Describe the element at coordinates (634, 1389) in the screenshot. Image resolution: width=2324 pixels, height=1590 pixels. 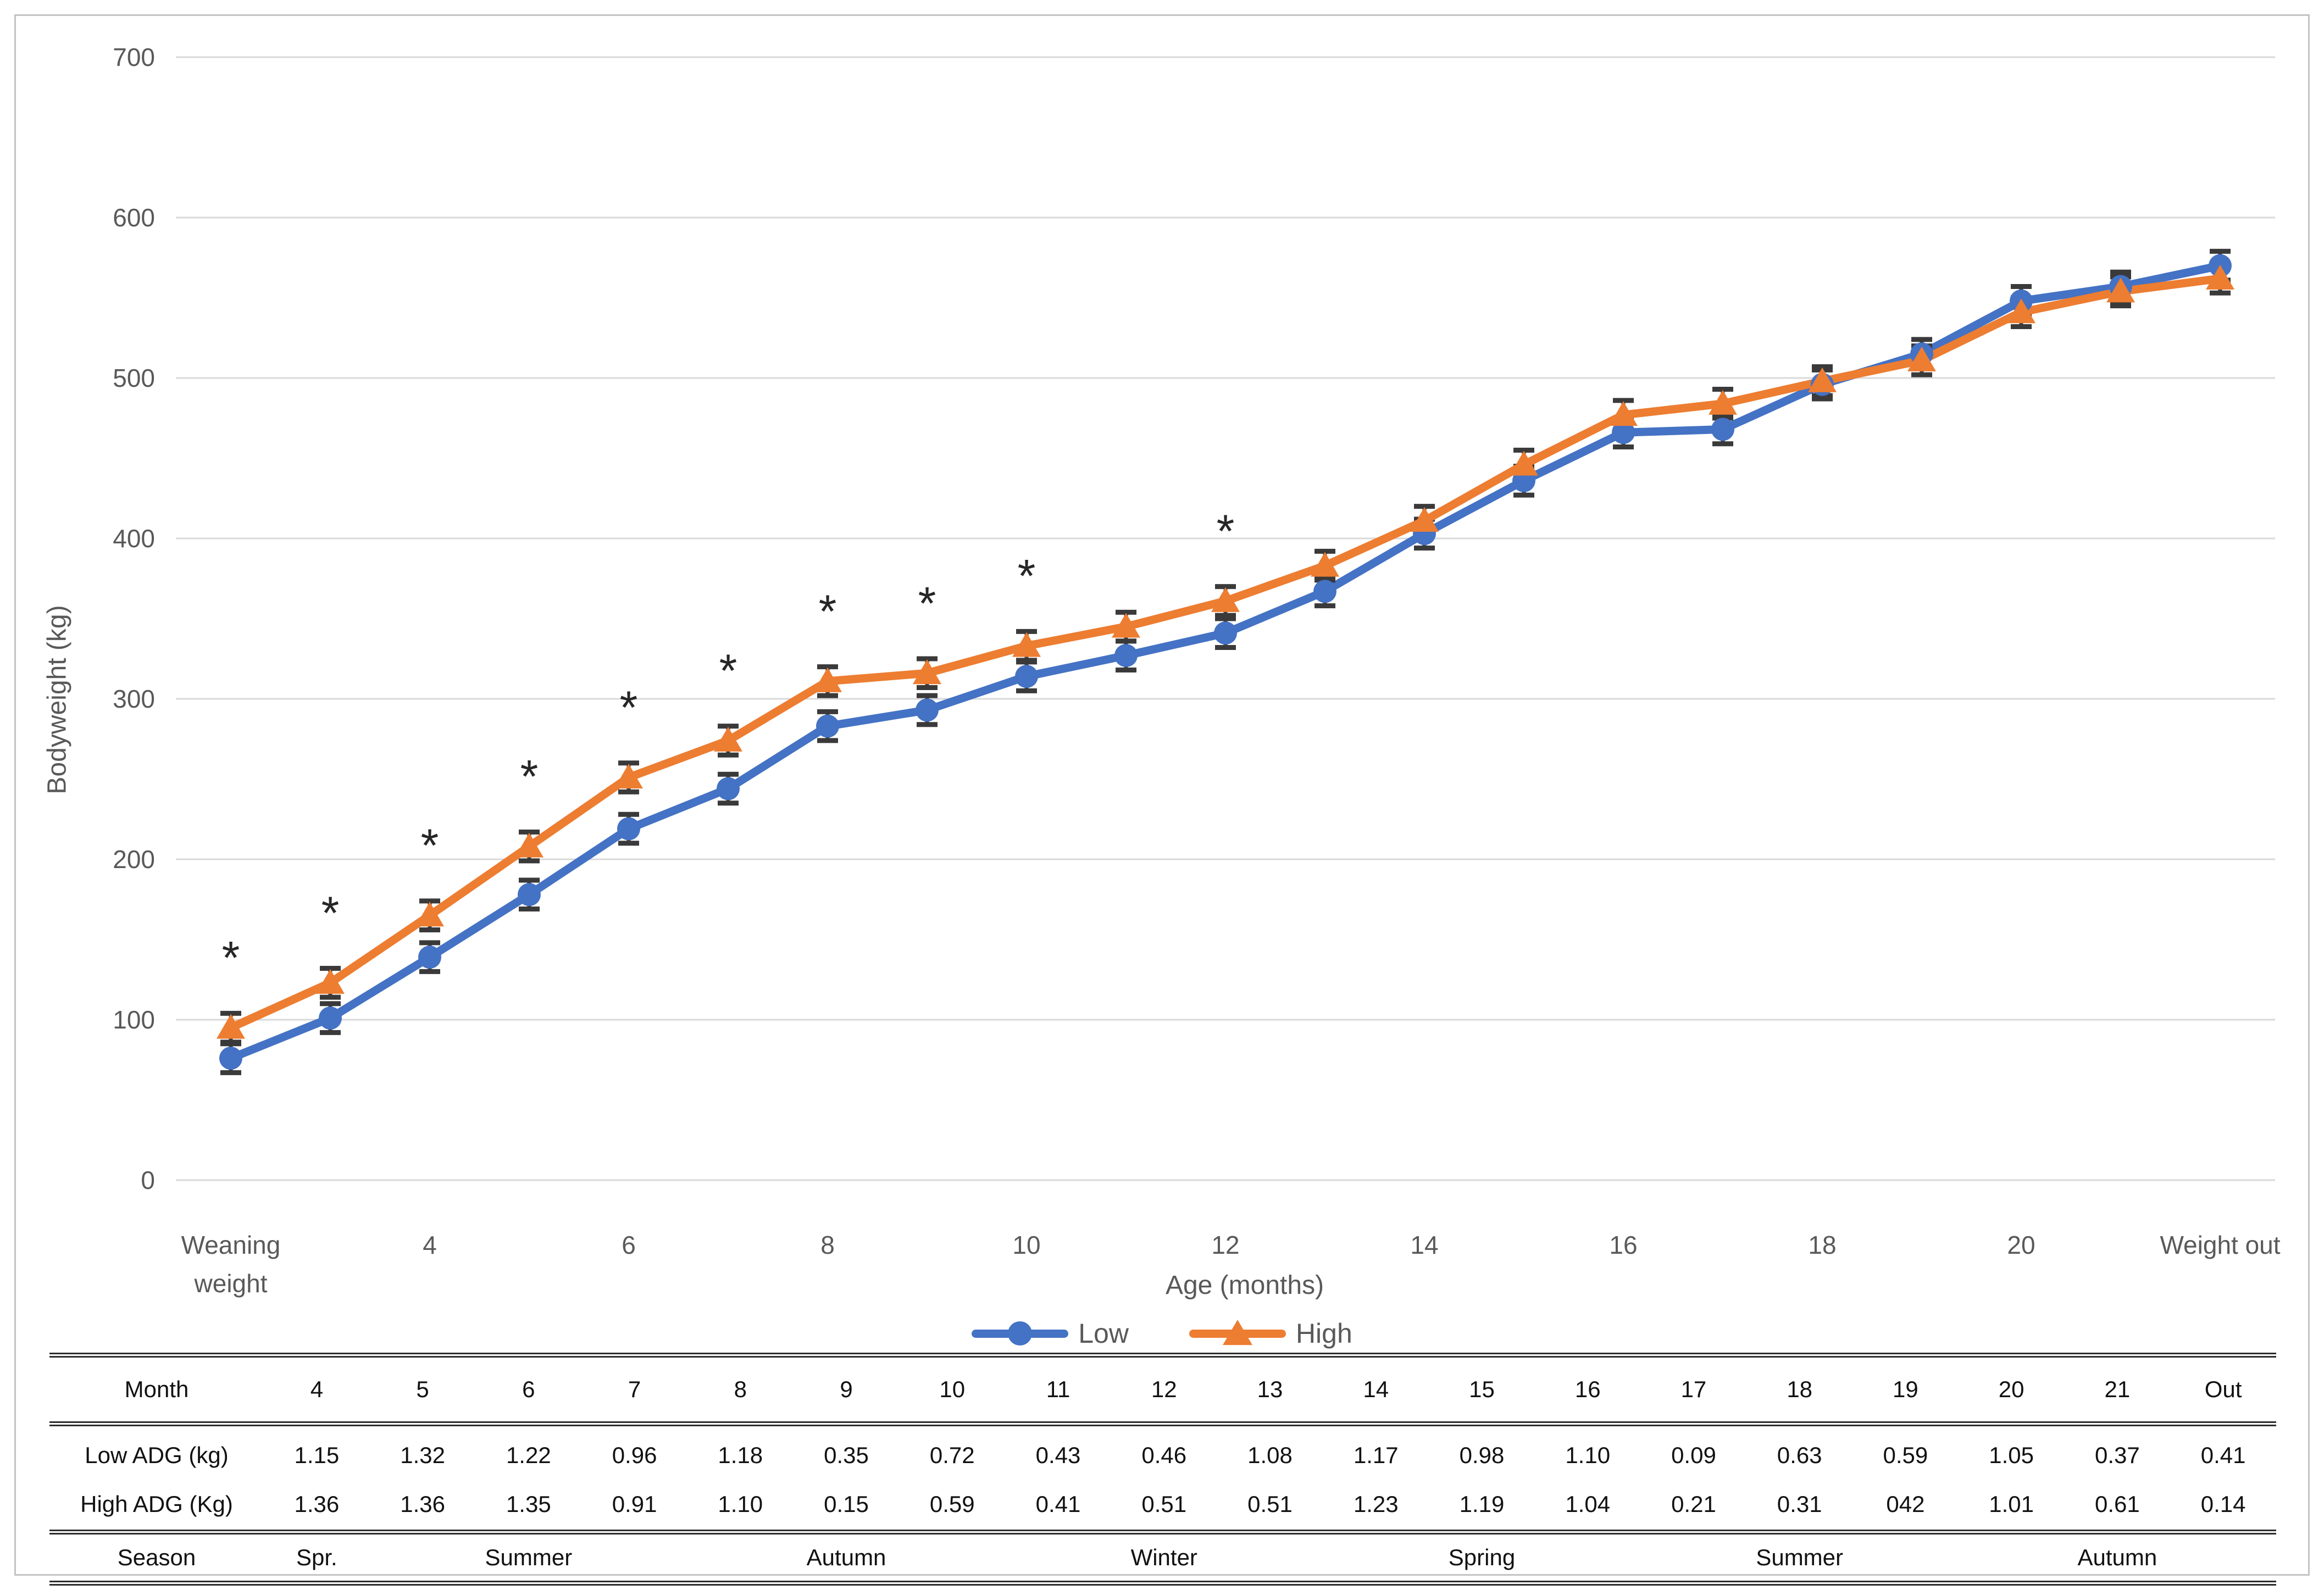
I see `month-header-cell: 7` at that location.